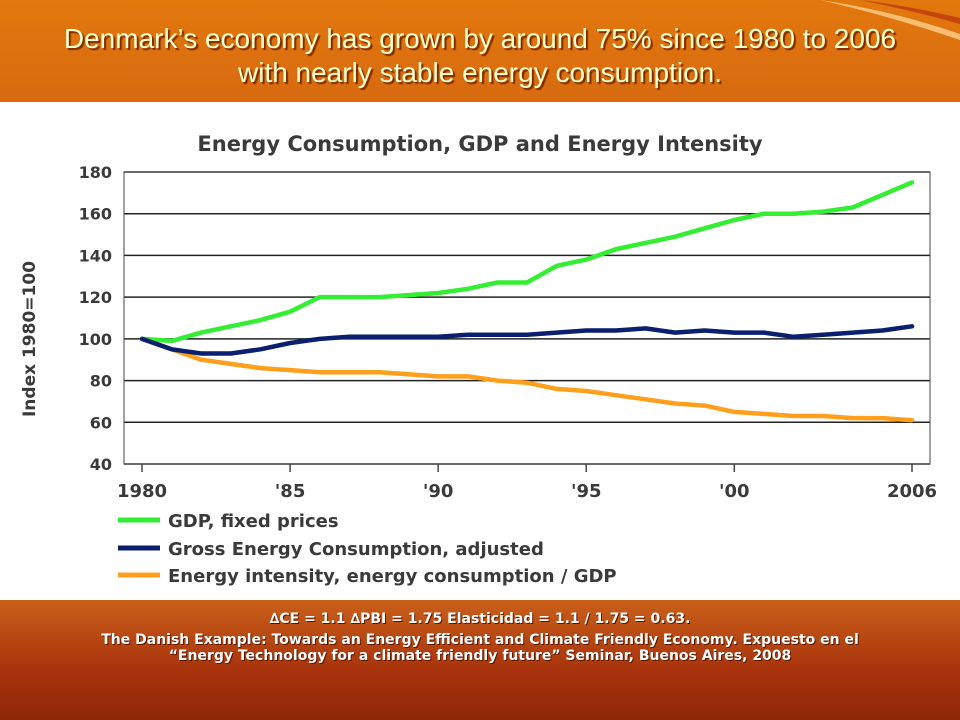  Describe the element at coordinates (101, 422) in the screenshot. I see `y-tick-label: 60` at that location.